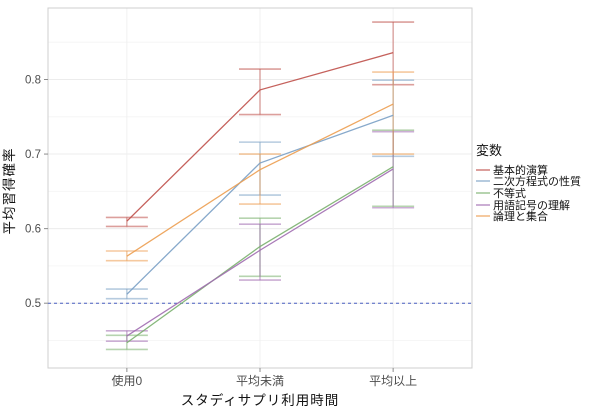  Describe the element at coordinates (260, 400) in the screenshot. I see `x-axis-title: スタディサプリ利用時間` at that location.